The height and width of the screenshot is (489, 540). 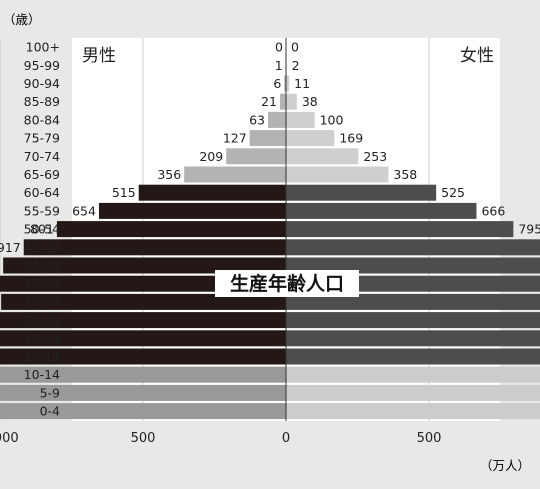 I want to click on male-value-label: 654, so click(x=84, y=210).